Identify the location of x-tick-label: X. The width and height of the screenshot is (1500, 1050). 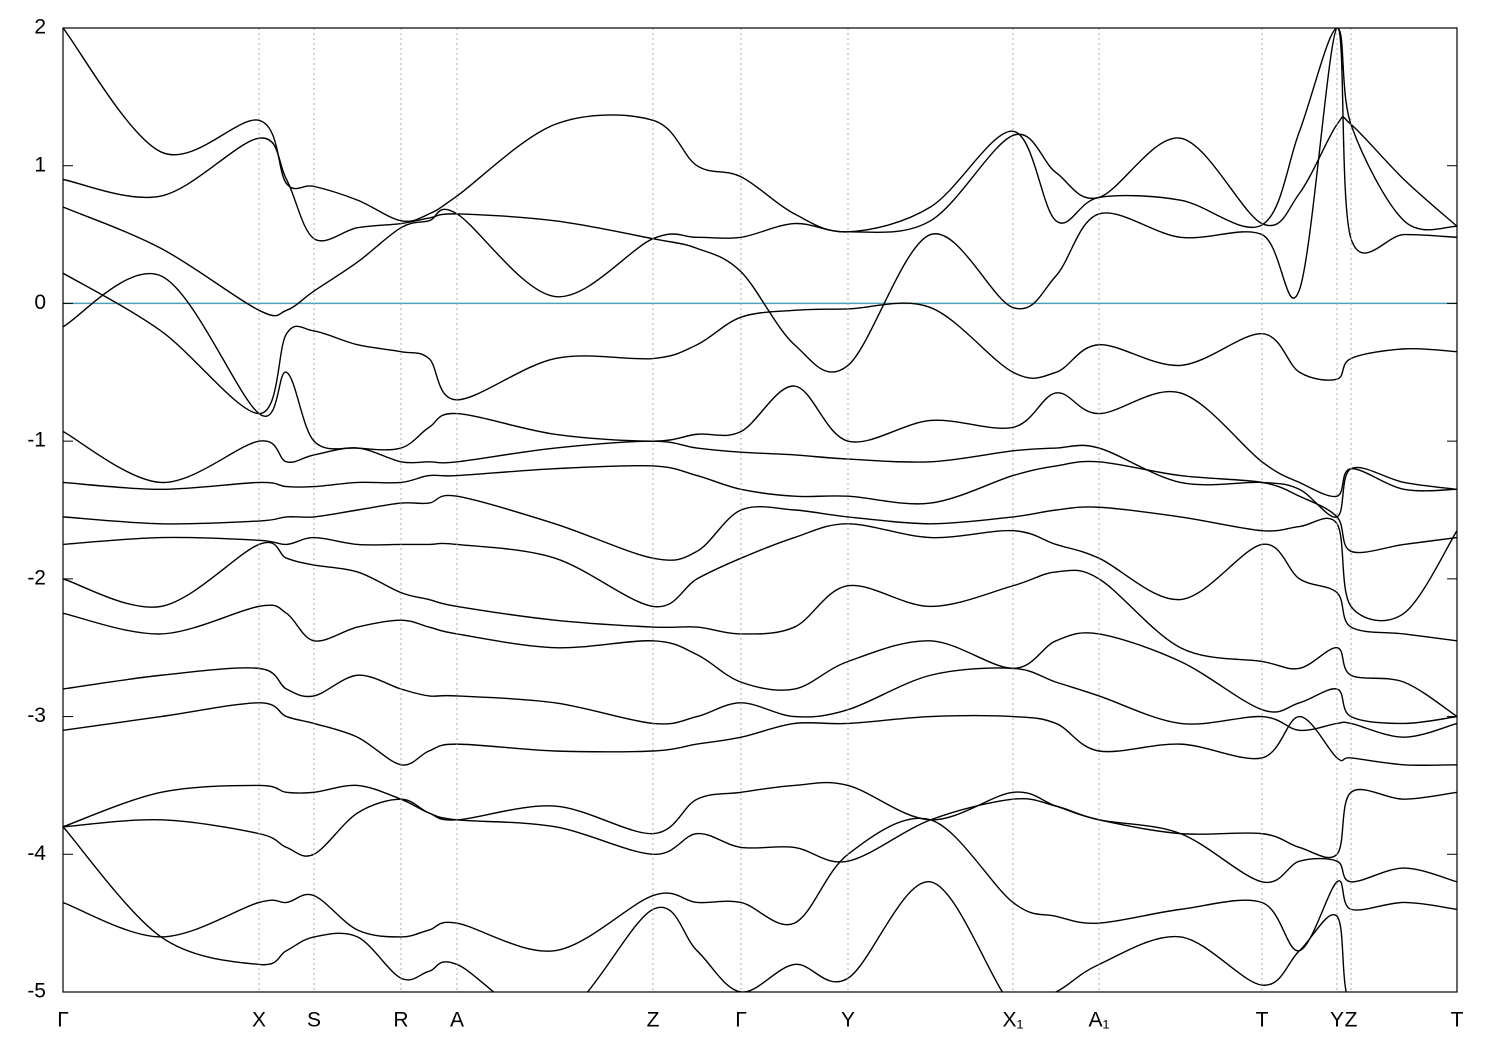
(259, 1020).